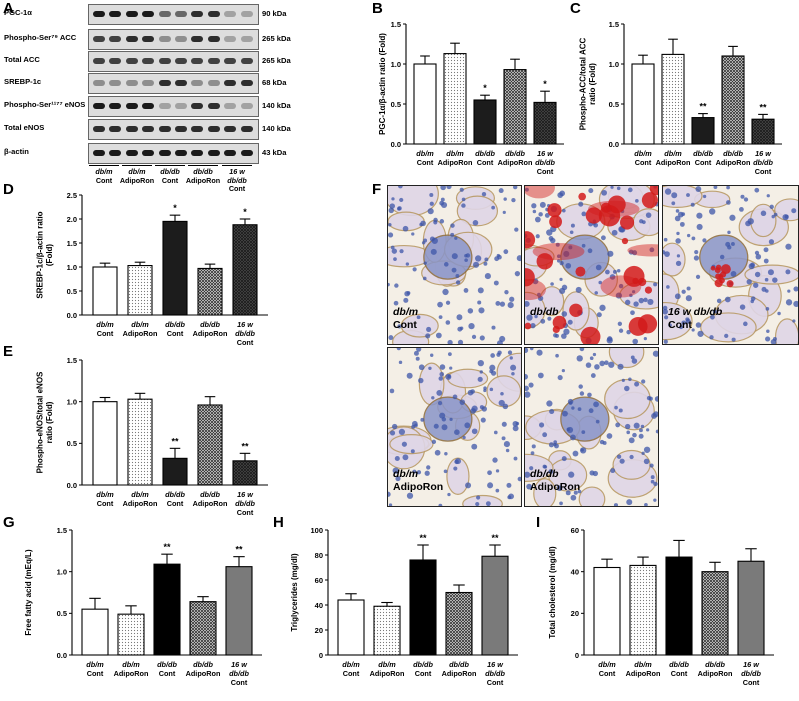  What do you see at coordinates (104, 176) in the screenshot?
I see `blot-group-label: db/m Cont` at bounding box center [104, 176].